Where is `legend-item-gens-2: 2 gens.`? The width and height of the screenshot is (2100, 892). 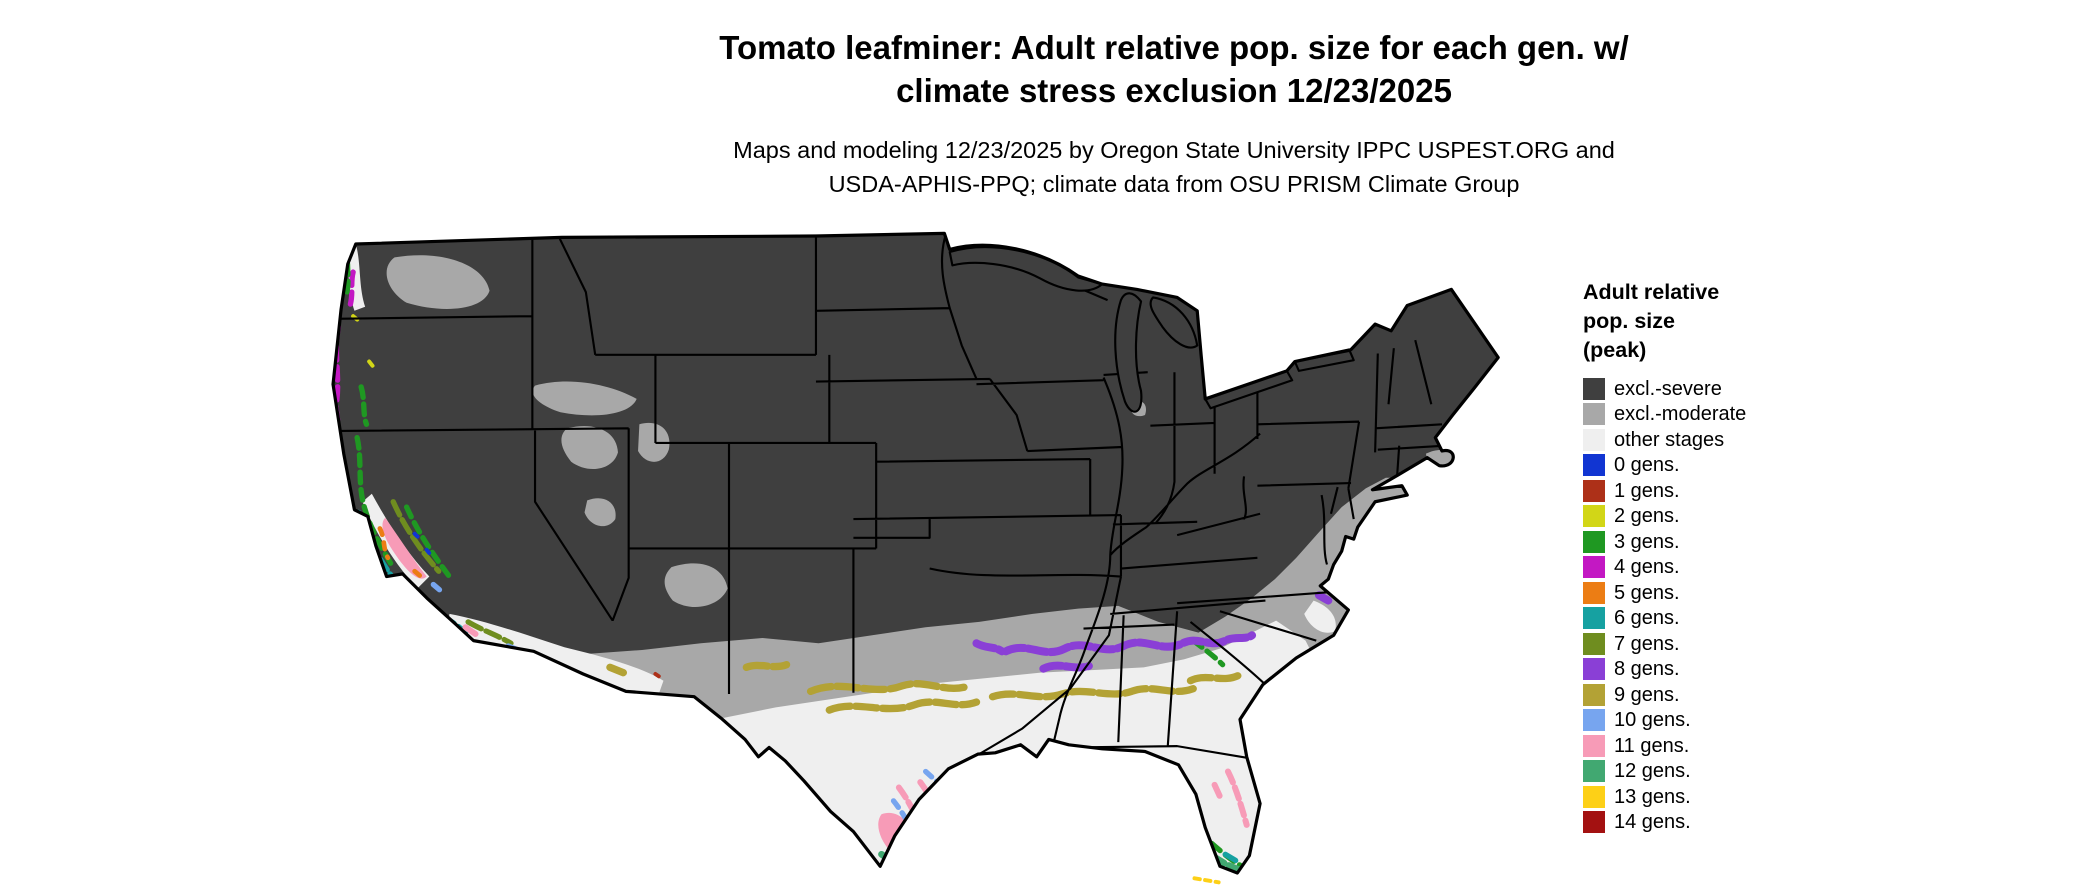
legend-item-gens-2: 2 gens. is located at coordinates (1664, 517).